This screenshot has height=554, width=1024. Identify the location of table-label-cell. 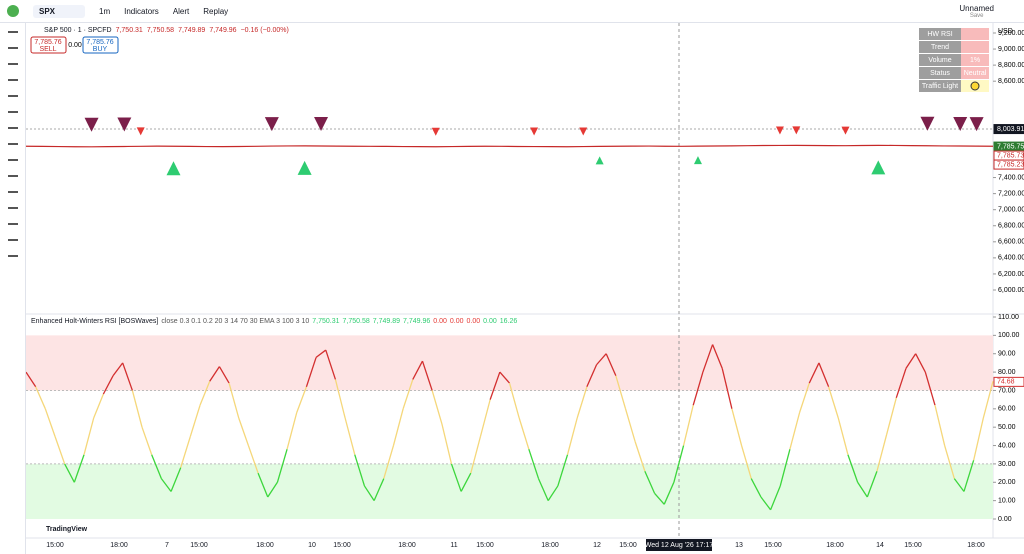
(940, 47).